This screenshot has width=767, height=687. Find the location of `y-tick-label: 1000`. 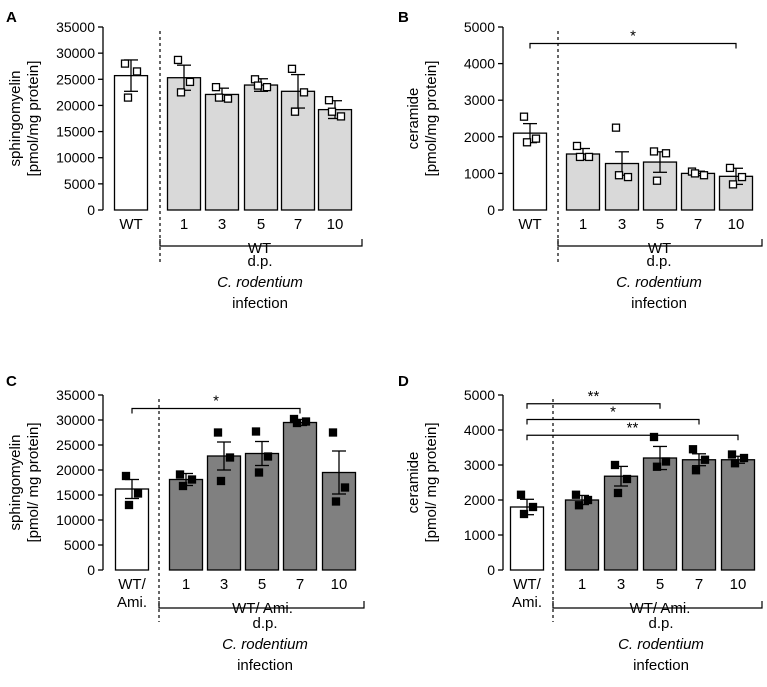

y-tick-label: 1000 is located at coordinates (479, 173).